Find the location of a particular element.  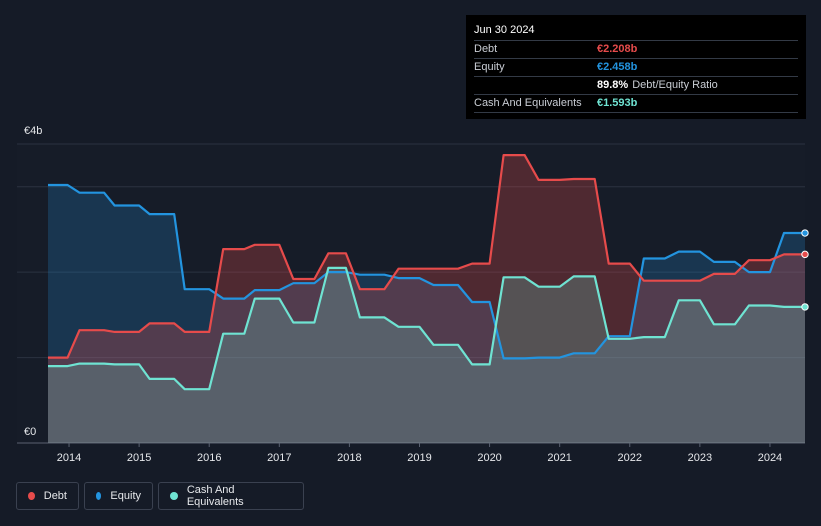

tooltip-date: Jun 30 2024 is located at coordinates (636, 32).